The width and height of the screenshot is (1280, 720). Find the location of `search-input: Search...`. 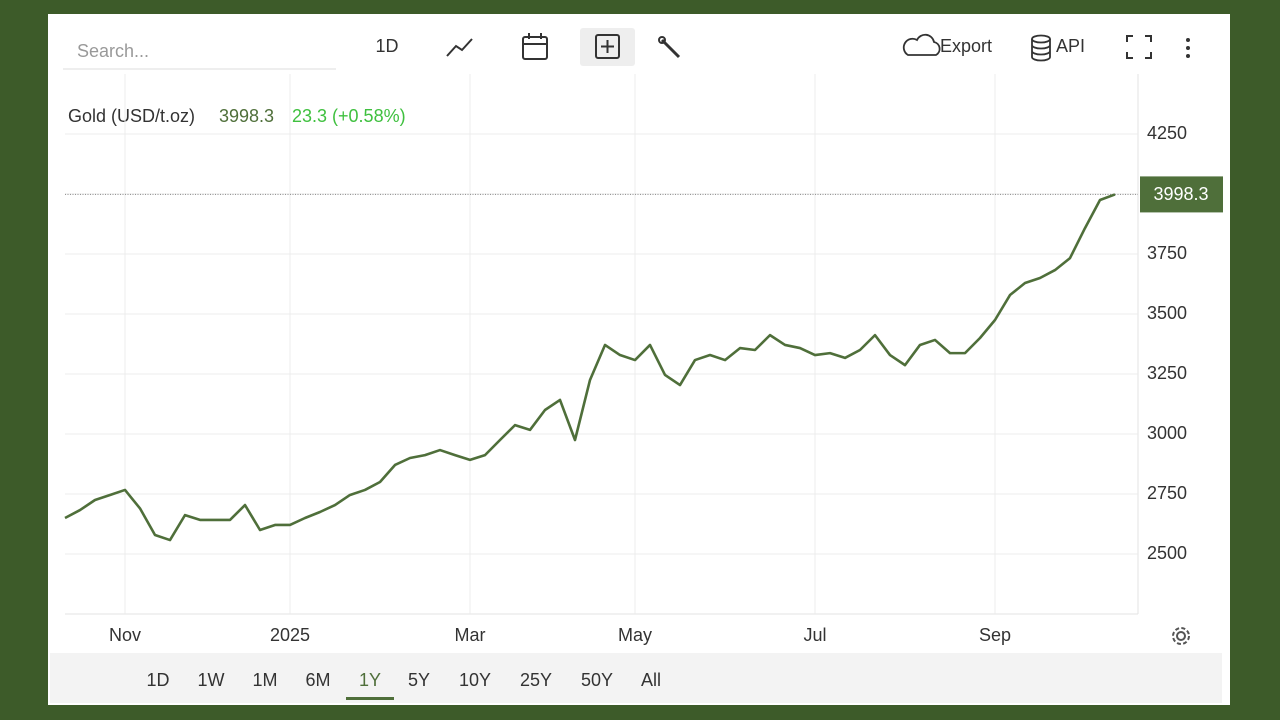

search-input: Search... is located at coordinates (113, 51).